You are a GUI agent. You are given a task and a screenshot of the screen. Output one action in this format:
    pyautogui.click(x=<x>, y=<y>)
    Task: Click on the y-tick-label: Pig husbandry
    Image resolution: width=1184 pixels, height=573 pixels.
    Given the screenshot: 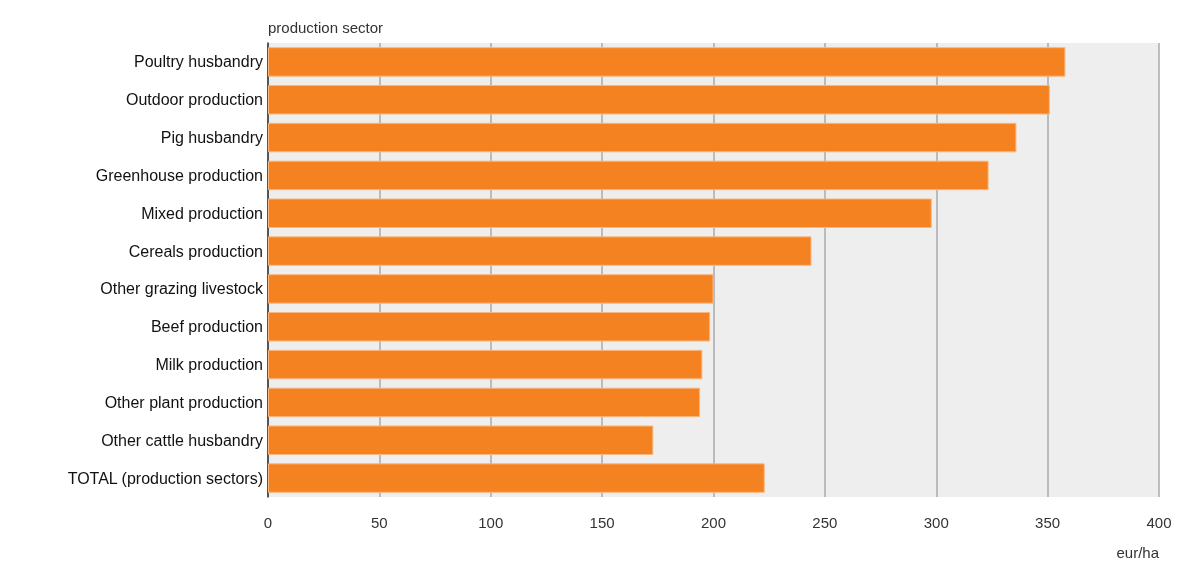 What is the action you would take?
    pyautogui.click(x=211, y=138)
    